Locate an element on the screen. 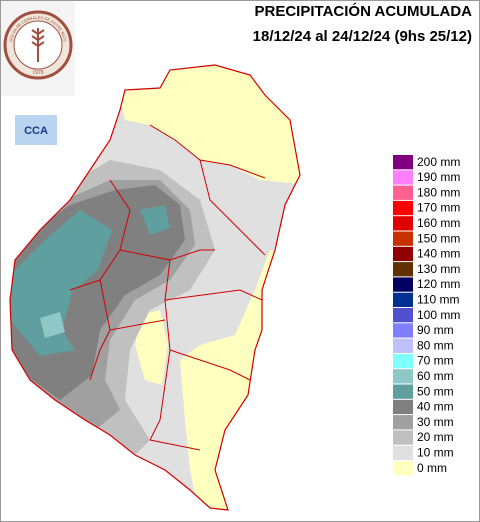  legend-label: 80 mm is located at coordinates (435, 345).